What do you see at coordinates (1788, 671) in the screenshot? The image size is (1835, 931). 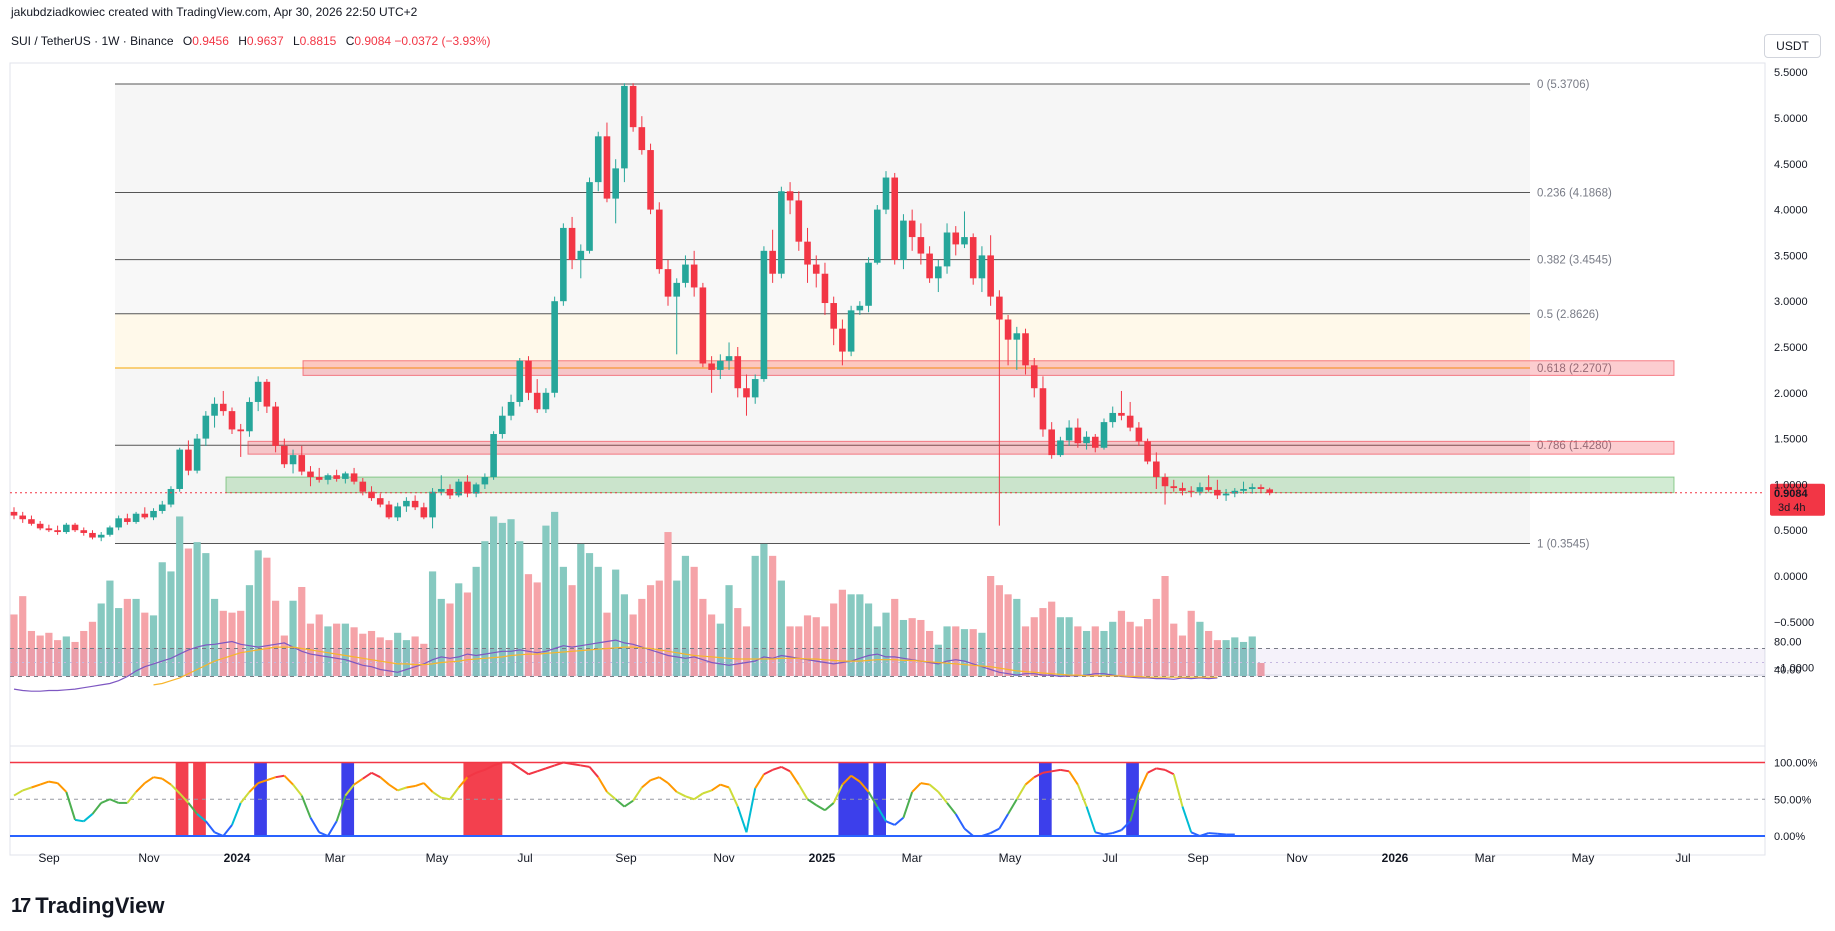 I see `osc-axis-label: 40.00` at bounding box center [1788, 671].